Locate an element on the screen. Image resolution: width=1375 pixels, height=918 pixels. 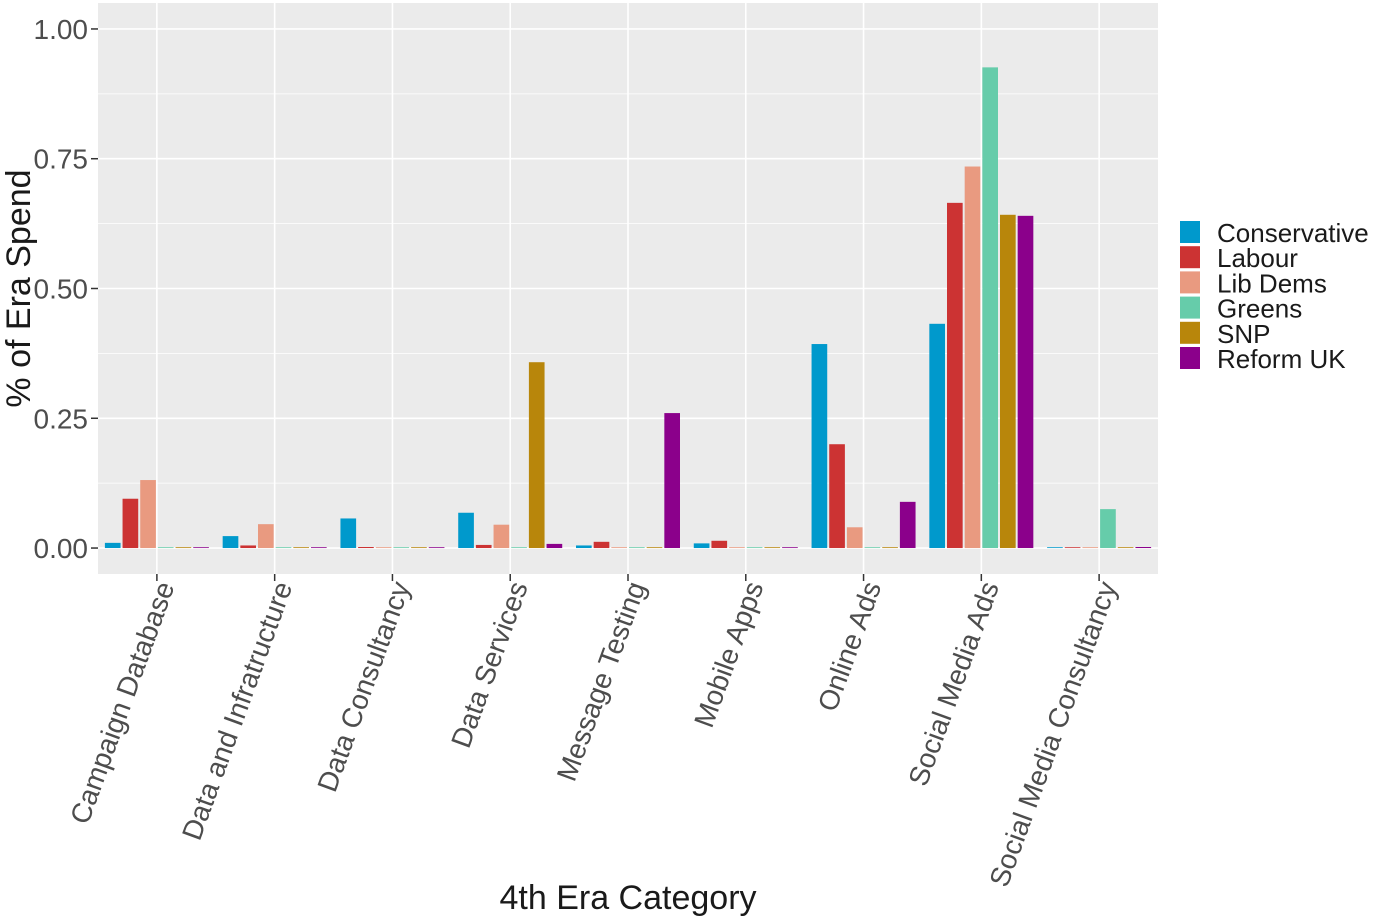
legend-label: Greens is located at coordinates (1259, 309).